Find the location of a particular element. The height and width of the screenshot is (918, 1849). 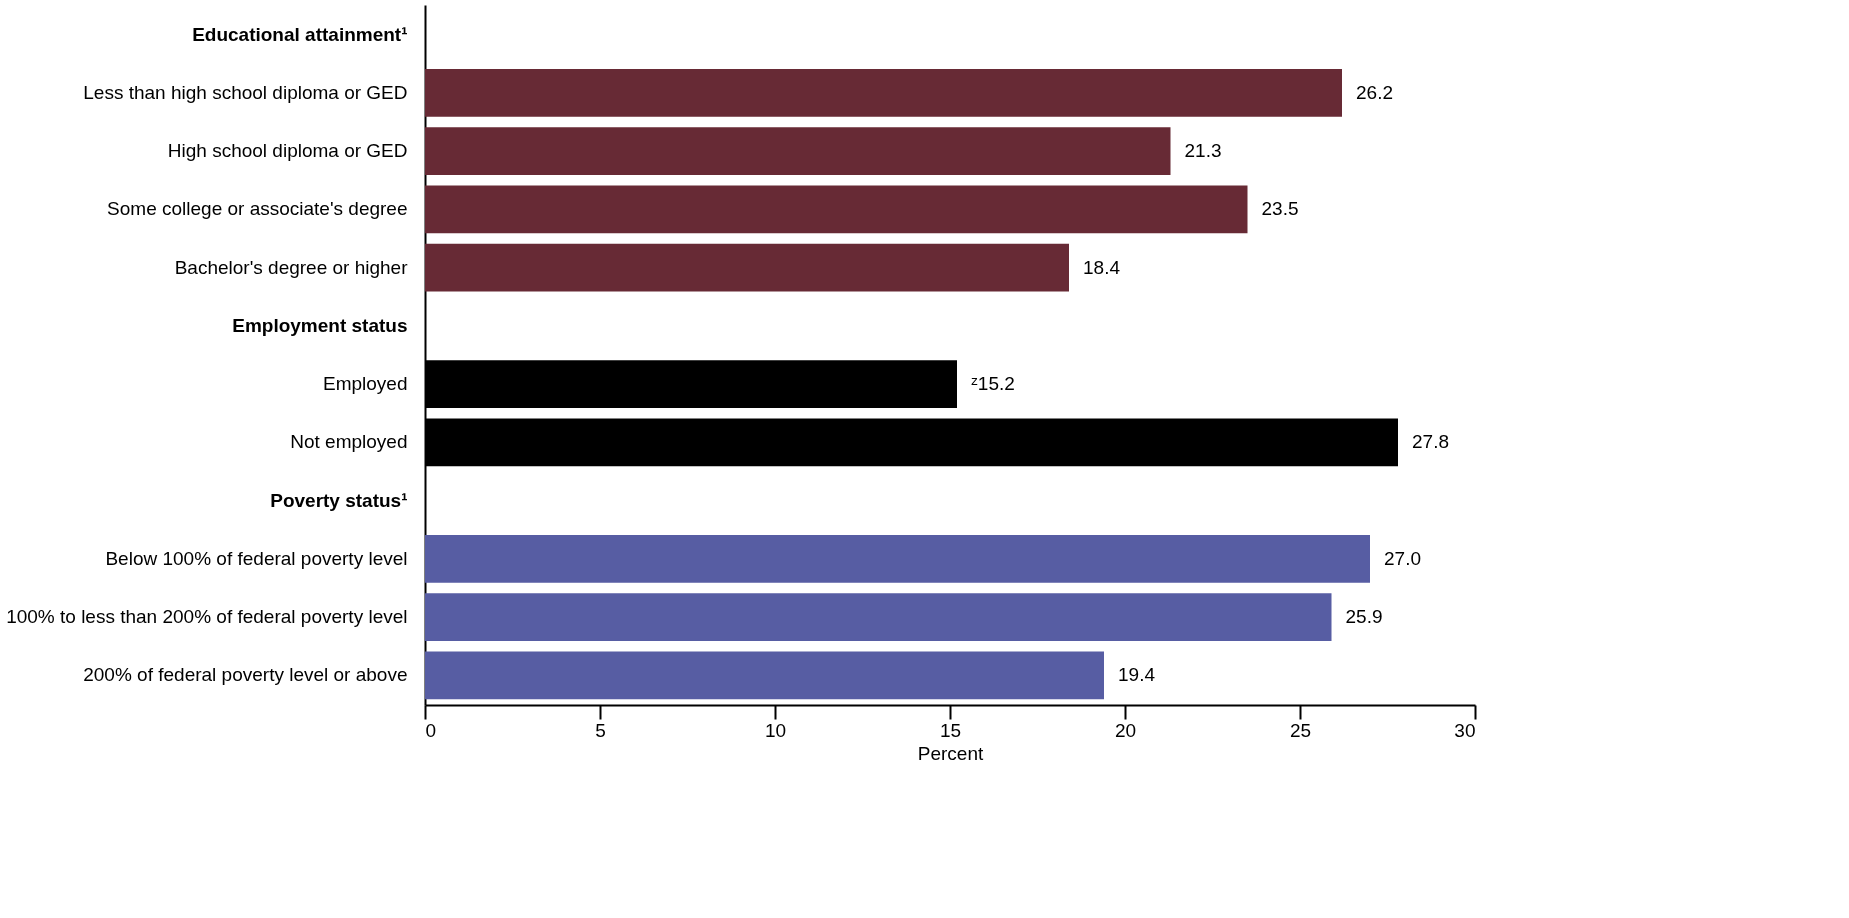

data-label: ᶻ15.2 is located at coordinates (993, 384).